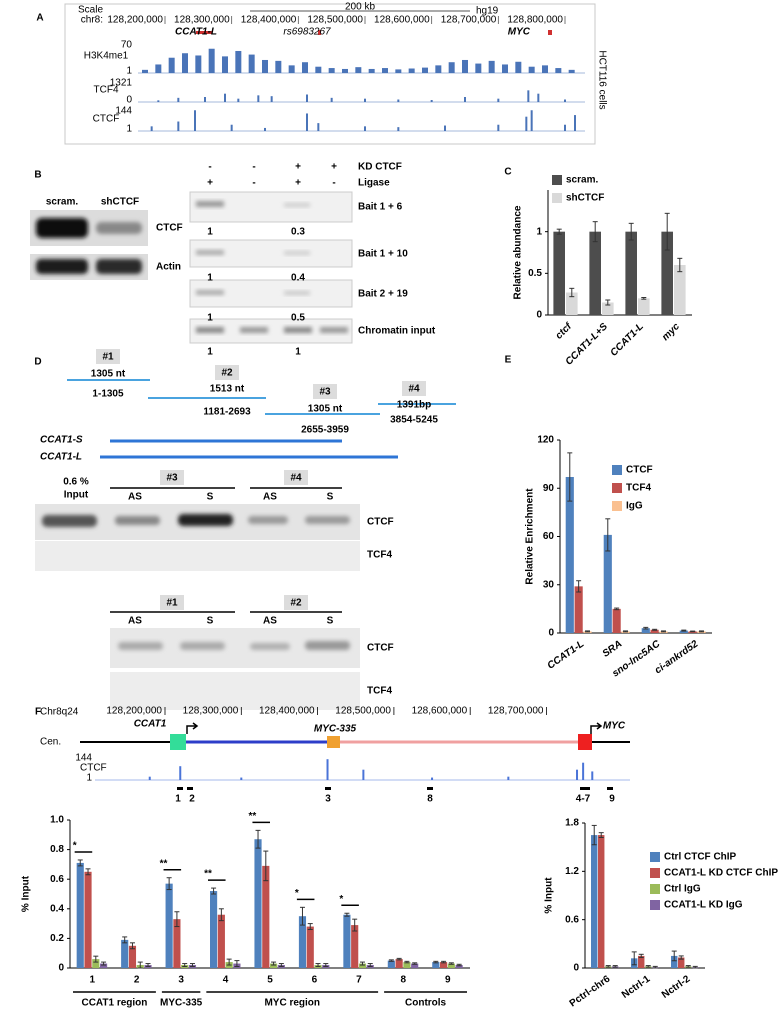 The image size is (784, 1011). Describe the element at coordinates (93, 768) in the screenshot. I see `track-name: CTCF` at that location.